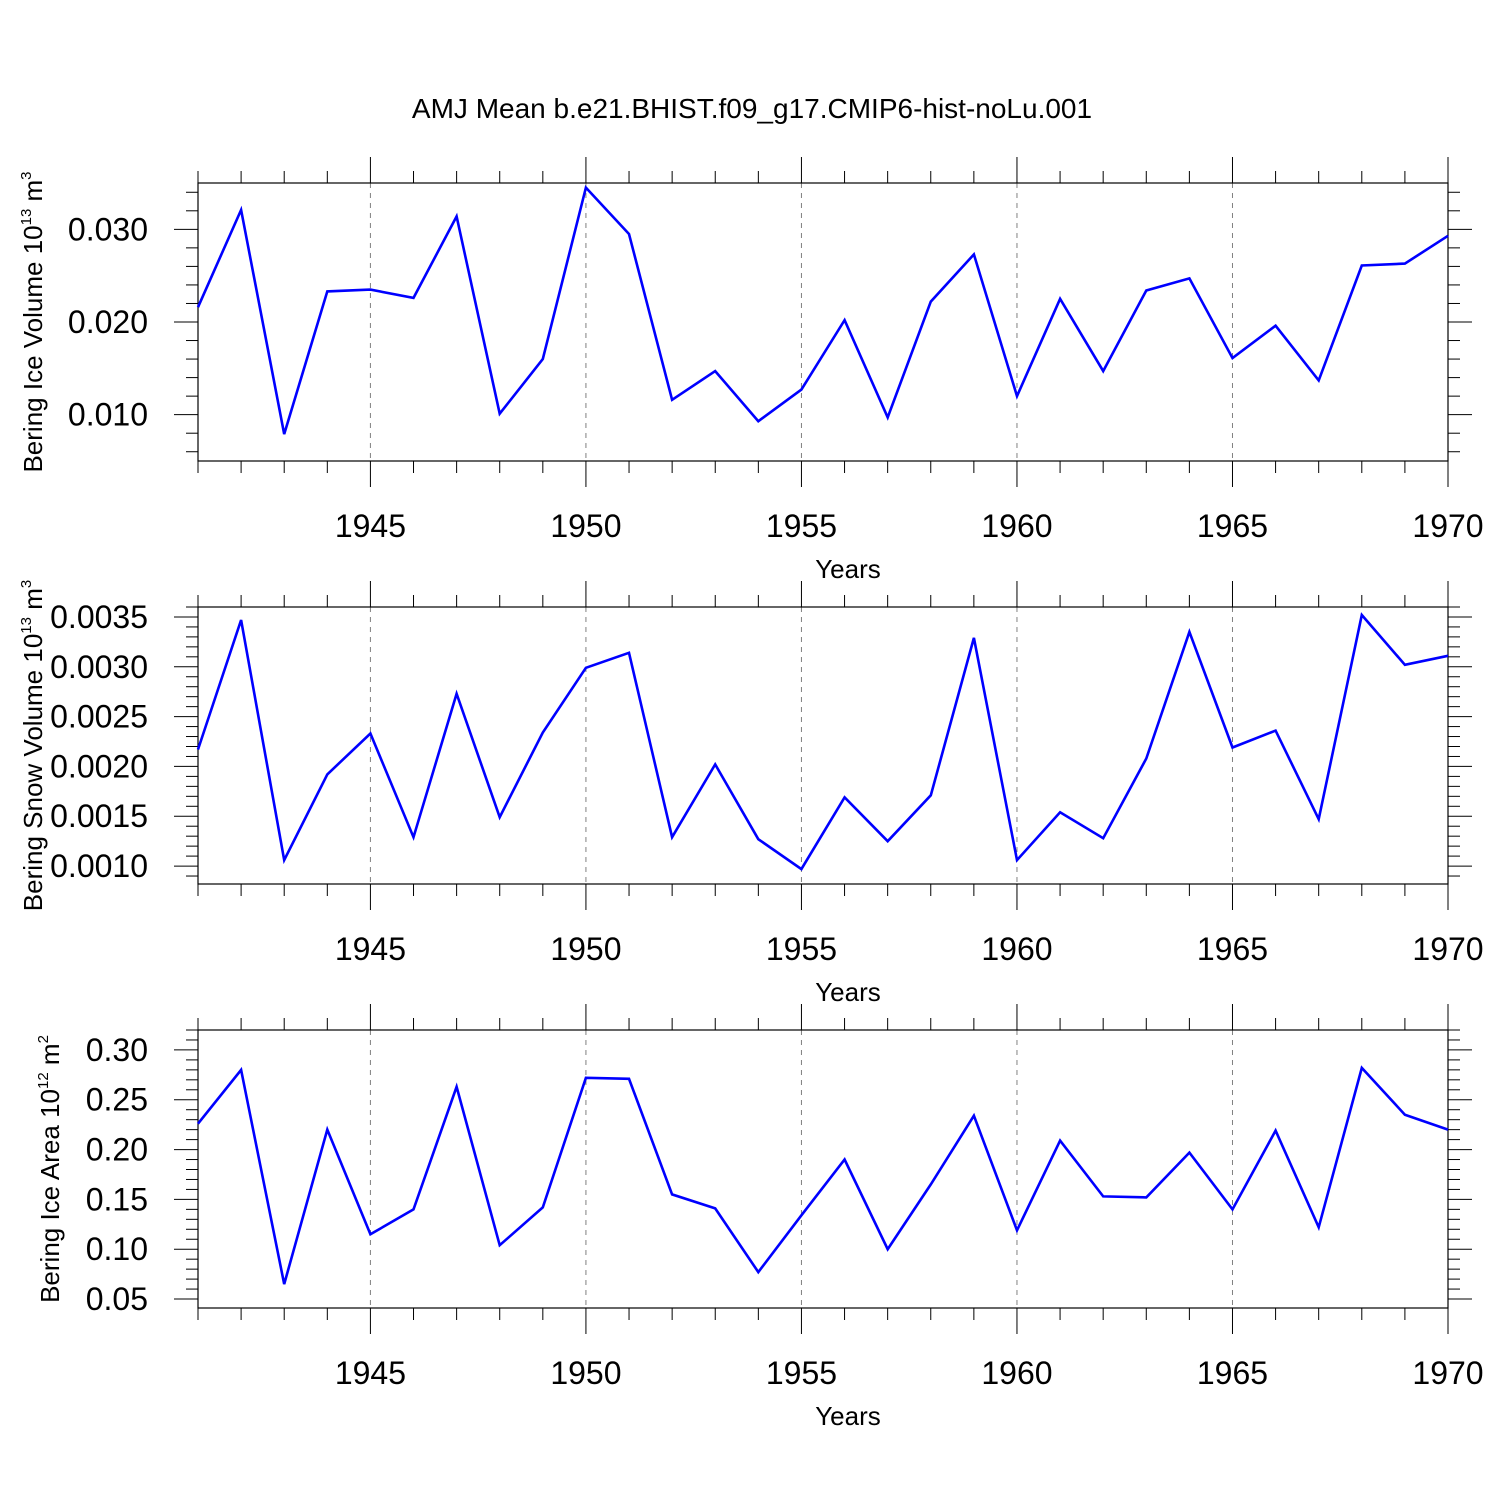 This screenshot has height=1500, width=1500. I want to click on chart-2-y-tick-label: 0.25, so click(117, 1100).